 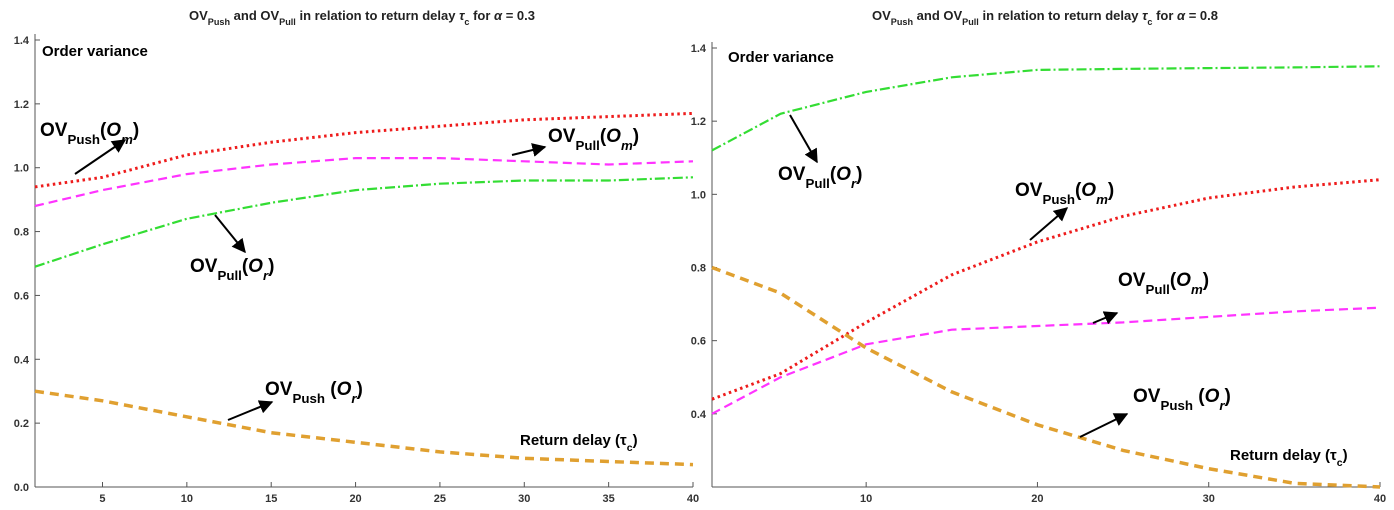 I want to click on text-part: α, so click(x=498, y=15).